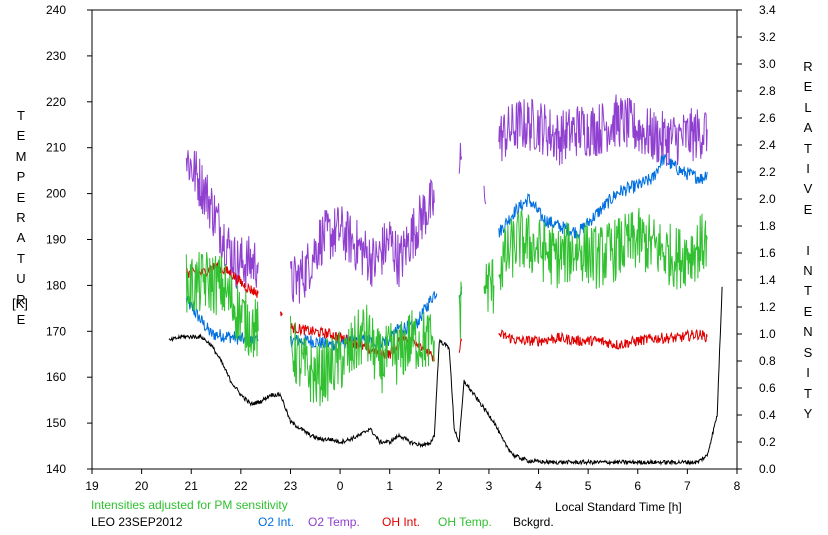 The image size is (828, 535). I want to click on x-tick-label: 5, so click(588, 486).